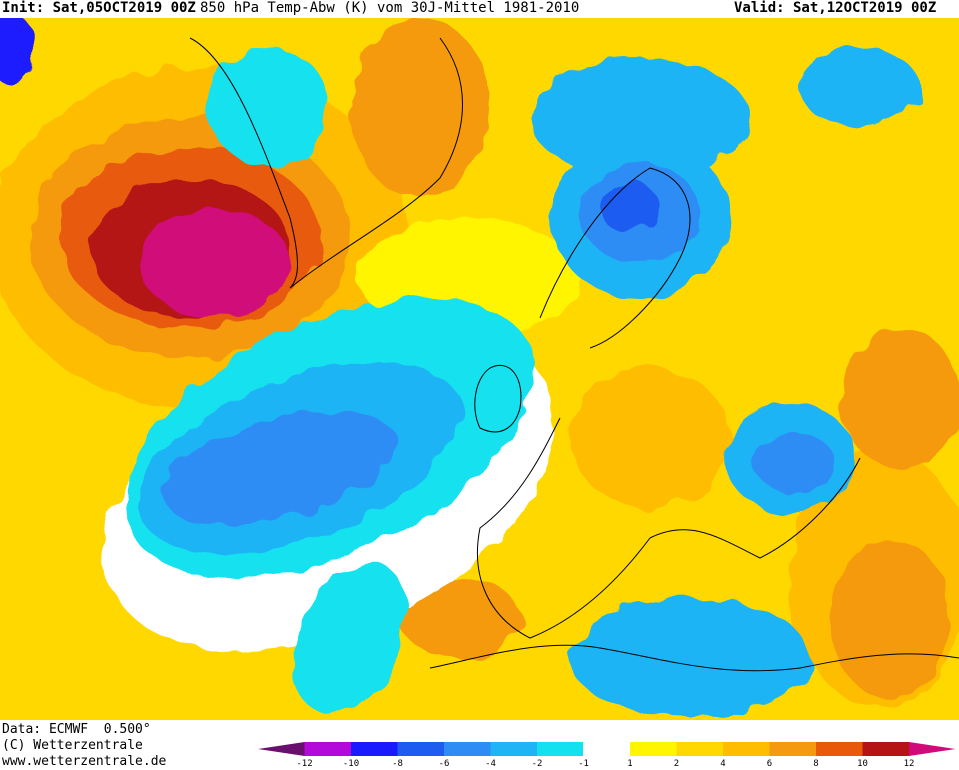  What do you see at coordinates (640, 118) in the screenshot?
I see `cold-zone-arctic` at bounding box center [640, 118].